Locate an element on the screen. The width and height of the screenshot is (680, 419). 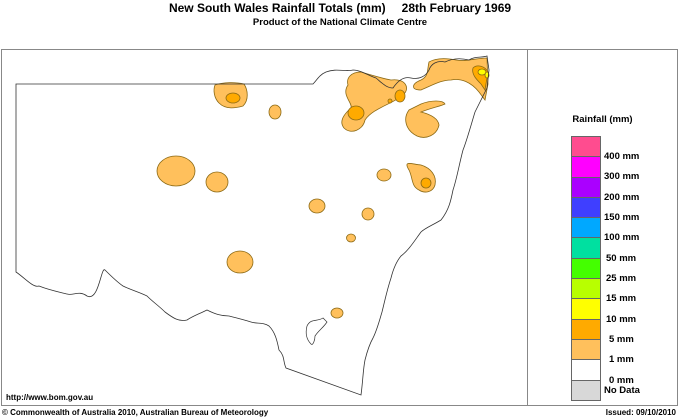
rainfall-5-10mm-areas is located at coordinates (357, 127).